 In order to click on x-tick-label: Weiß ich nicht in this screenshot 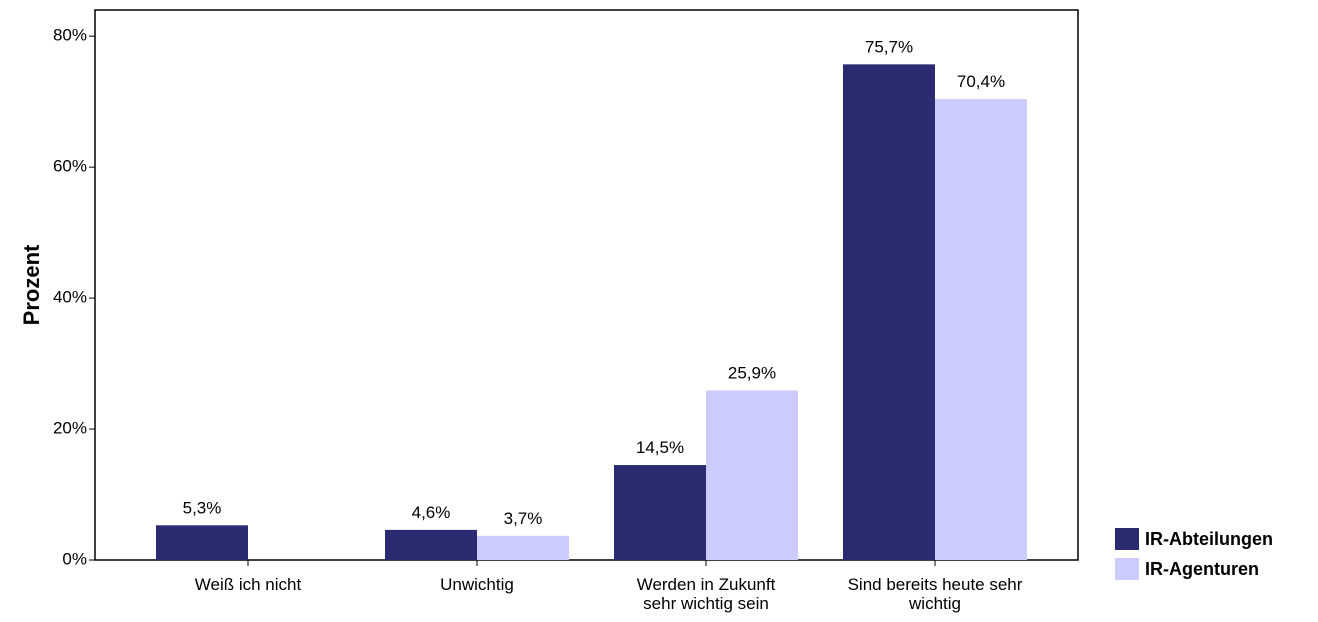, I will do `click(248, 584)`.